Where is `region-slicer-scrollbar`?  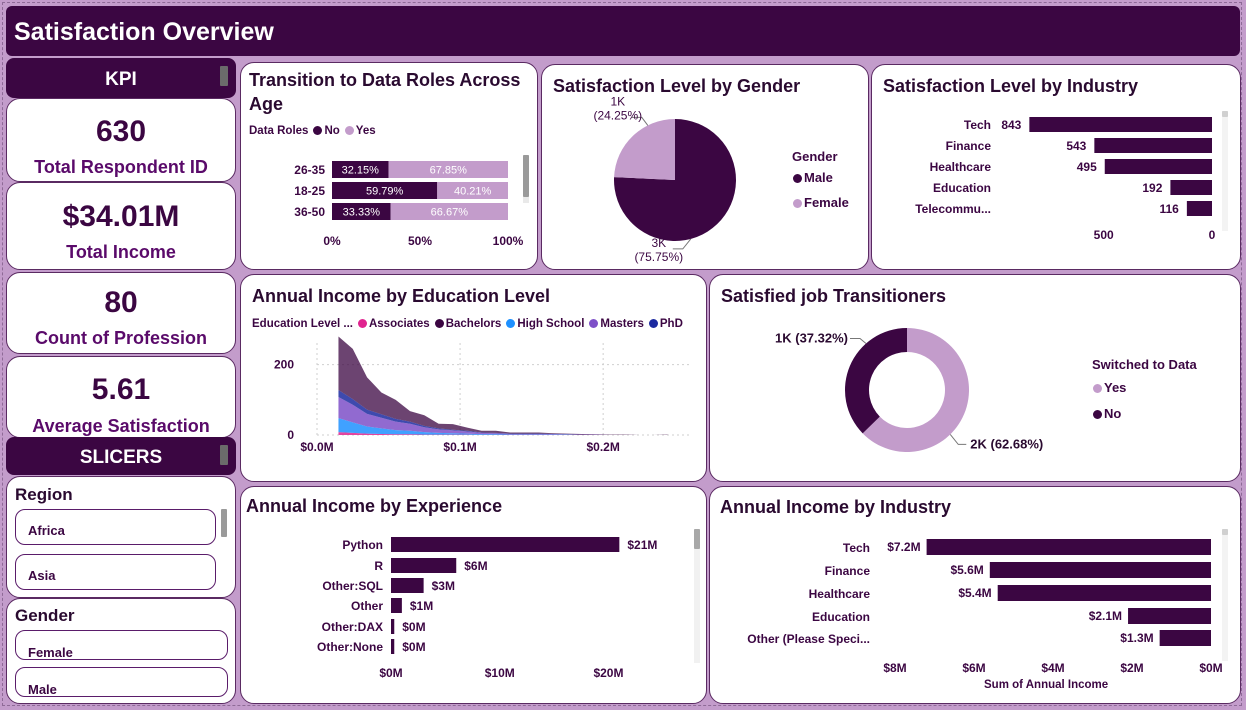 region-slicer-scrollbar is located at coordinates (224, 539).